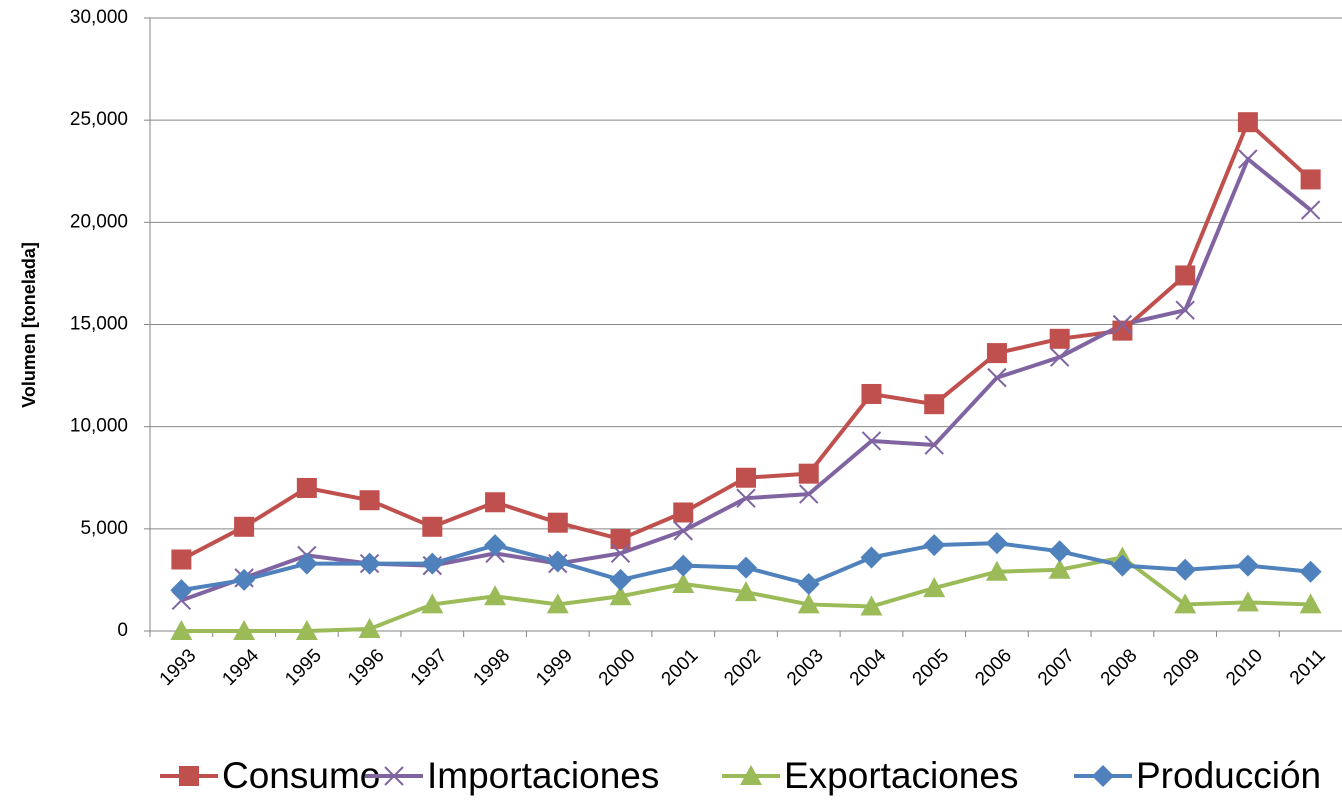 The width and height of the screenshot is (1342, 800). Describe the element at coordinates (617, 667) in the screenshot. I see `x-tick-label: 2000` at that location.